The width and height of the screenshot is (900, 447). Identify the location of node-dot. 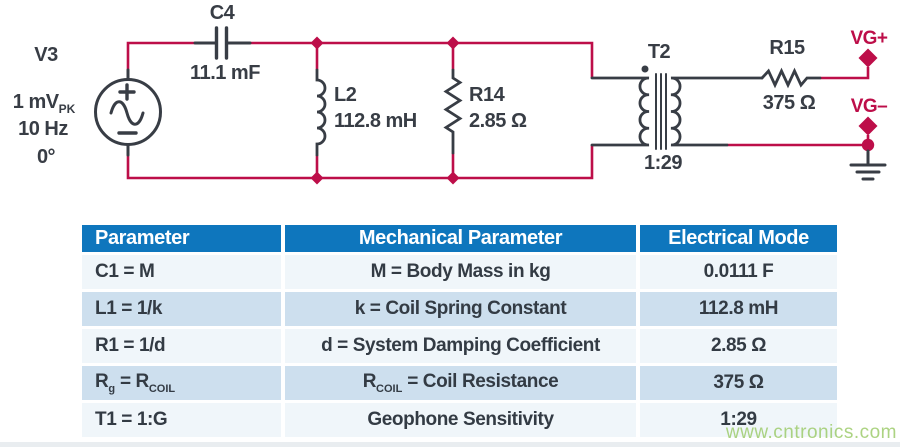
(868, 145).